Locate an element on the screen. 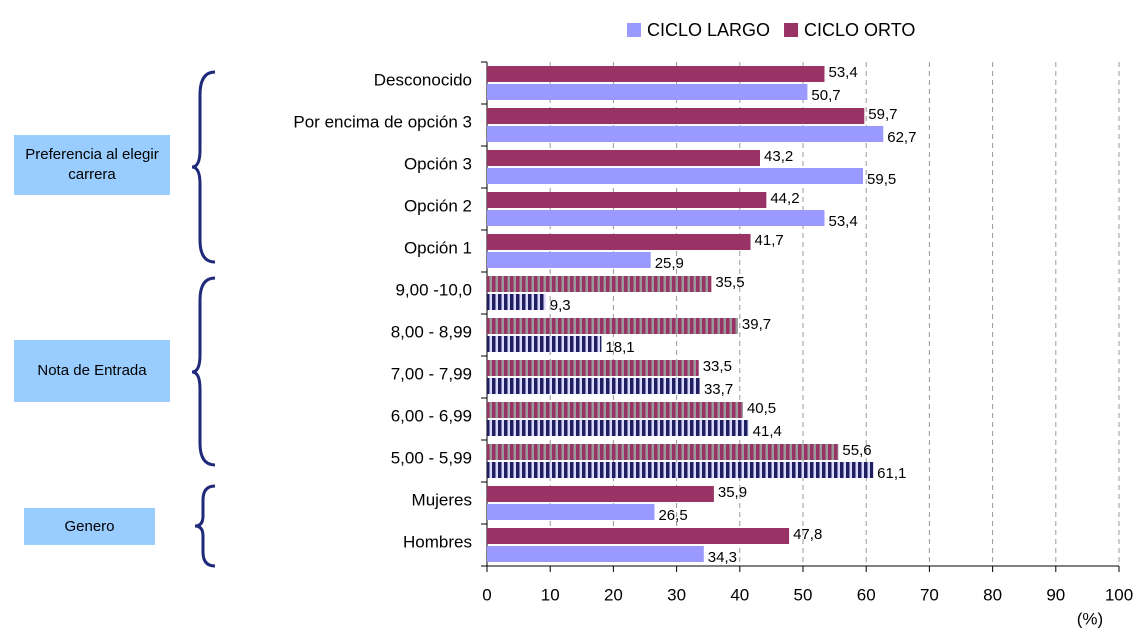  x-tick-label: 90 is located at coordinates (1055, 594).